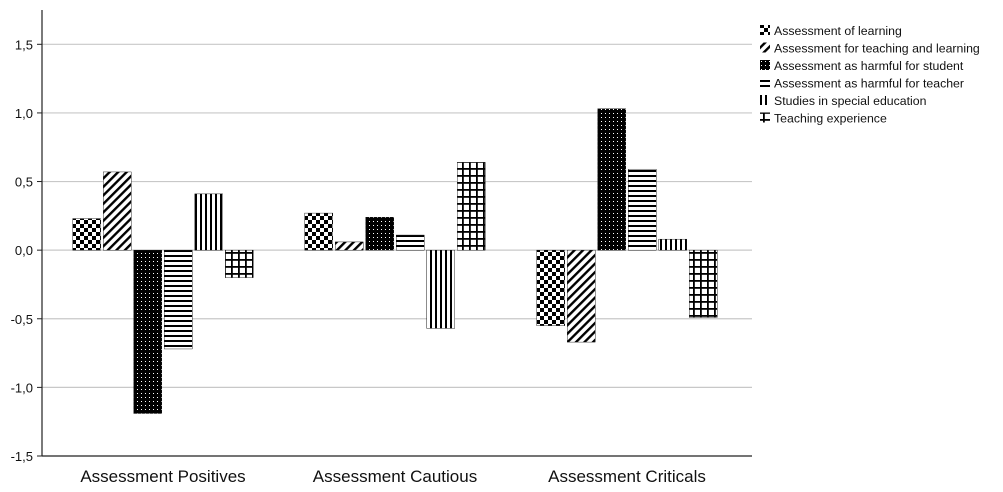 The image size is (1003, 492). What do you see at coordinates (22, 387) in the screenshot?
I see `y-tick-label: -1,0` at bounding box center [22, 387].